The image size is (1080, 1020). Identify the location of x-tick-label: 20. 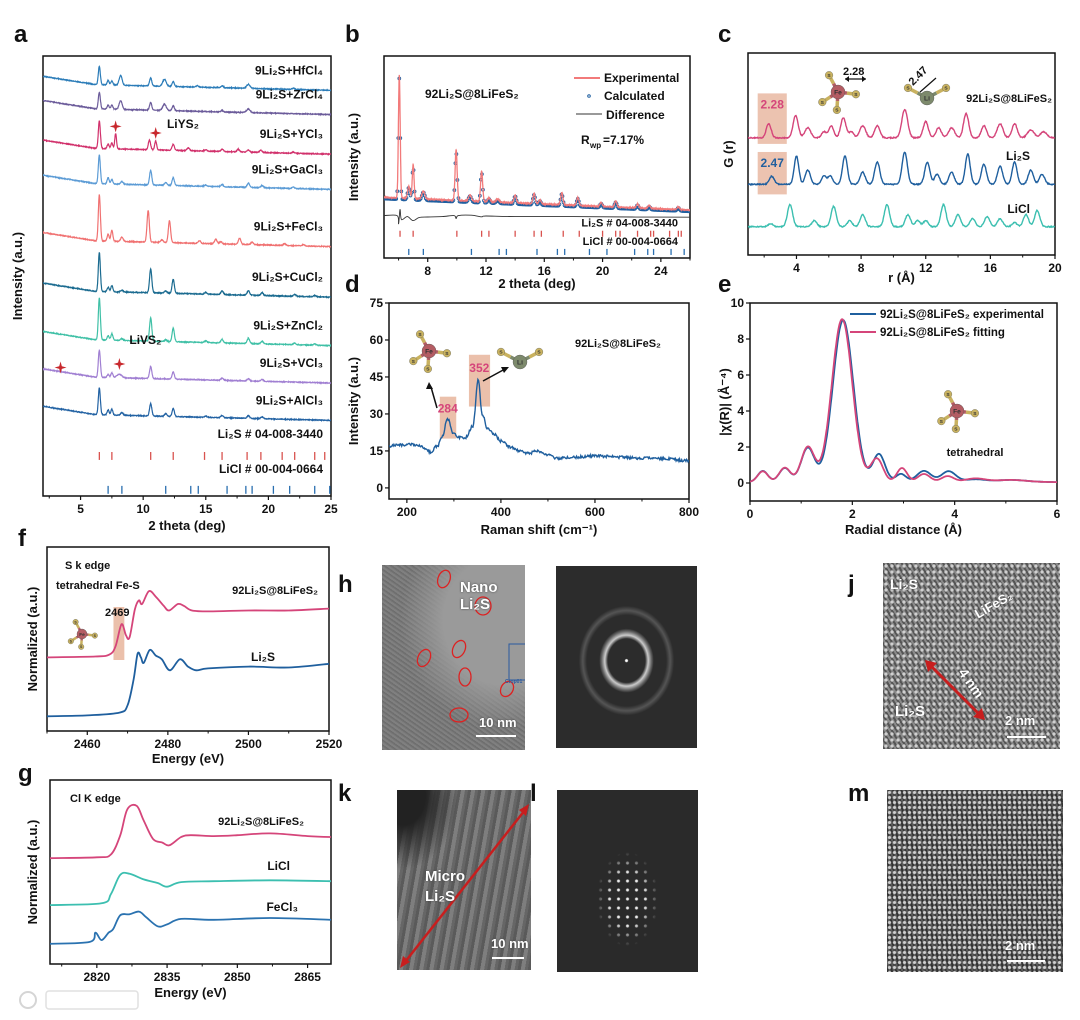
(603, 271).